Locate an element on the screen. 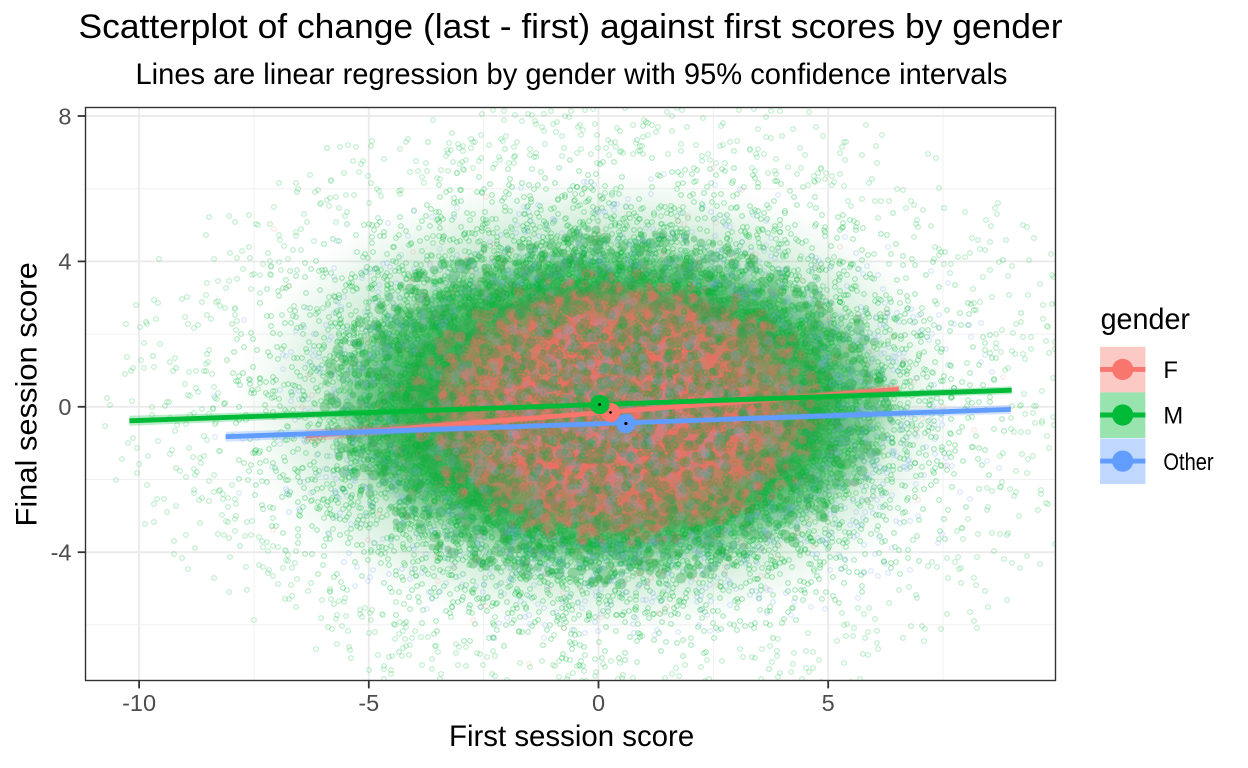 The width and height of the screenshot is (1248, 768). svg-text: First session score is located at coordinates (571, 736).